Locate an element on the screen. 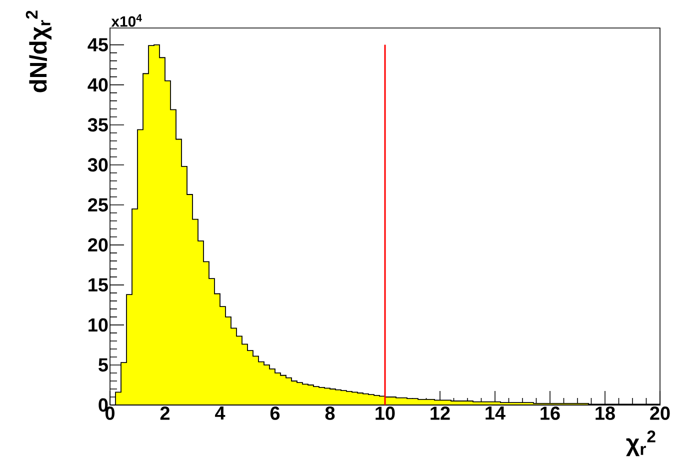 Image resolution: width=673 pixels, height=472 pixels. y-tick-label: 35 is located at coordinates (98, 125).